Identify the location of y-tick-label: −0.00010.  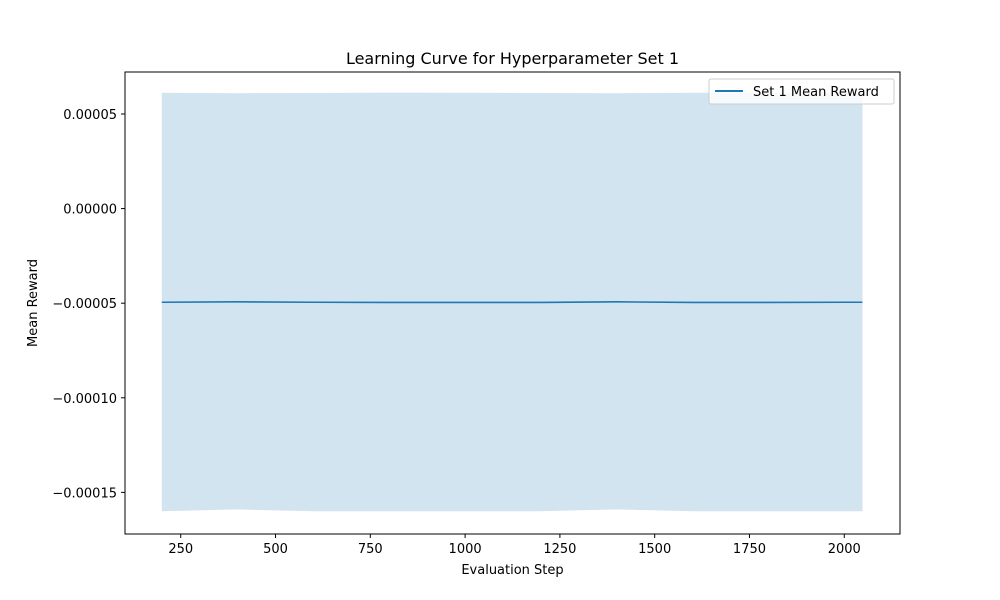
(84, 399).